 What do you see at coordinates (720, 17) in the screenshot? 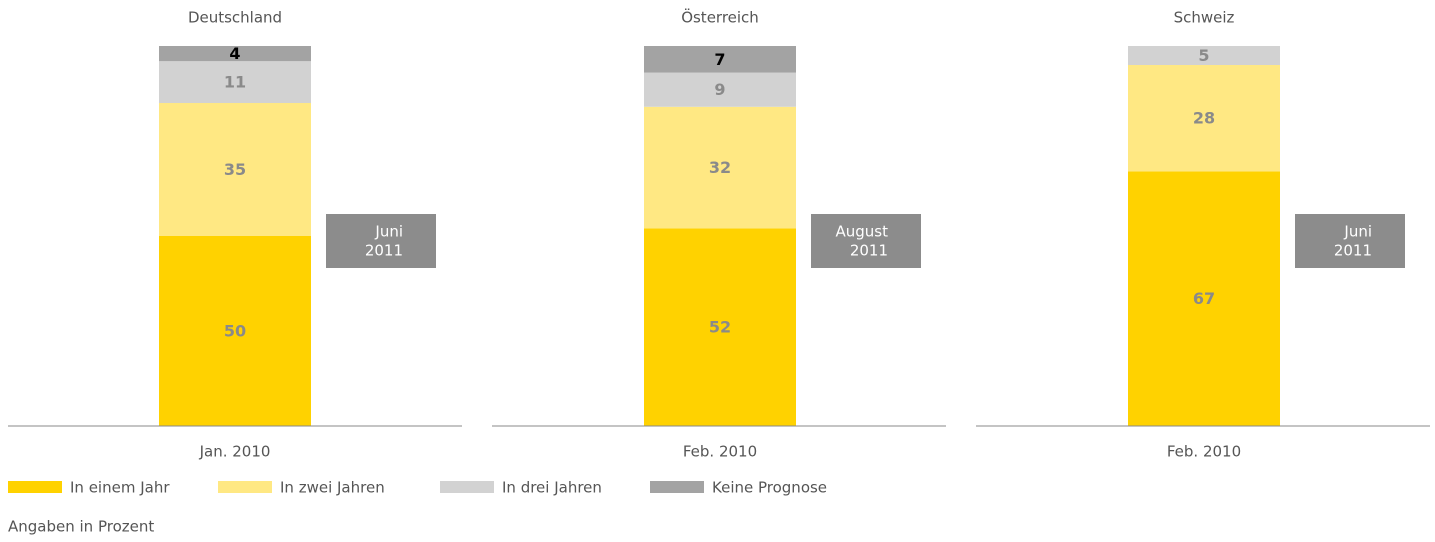
I see `panel-title: Österreich` at bounding box center [720, 17].